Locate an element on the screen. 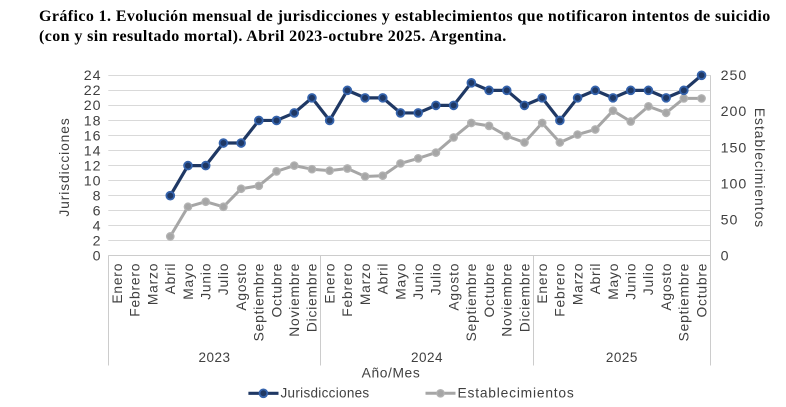 This screenshot has height=407, width=786. svg-text: 2024 is located at coordinates (427, 357).